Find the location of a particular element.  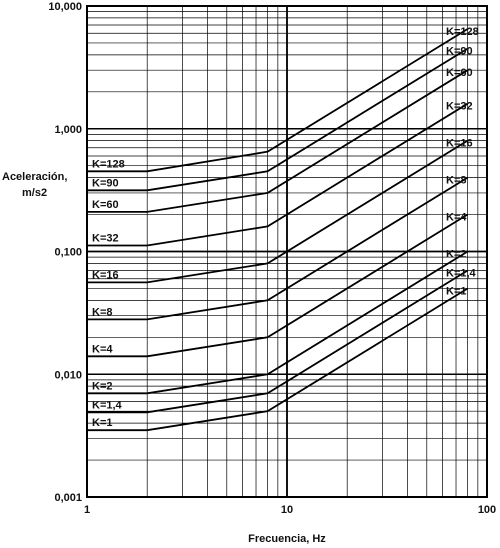

y-tick-label: 0,001 is located at coordinates (68, 498).